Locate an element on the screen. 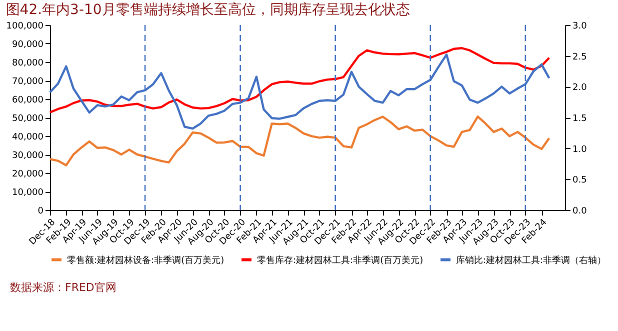  y2-tick-label: 1.5 is located at coordinates (579, 119).